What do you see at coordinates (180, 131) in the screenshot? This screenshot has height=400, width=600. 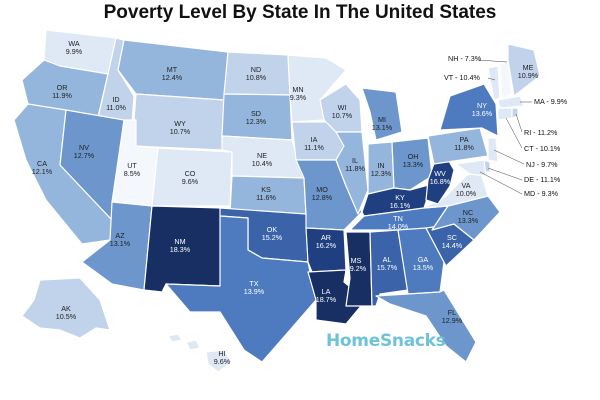 I see `state-value-wy: 10.7%` at bounding box center [180, 131].